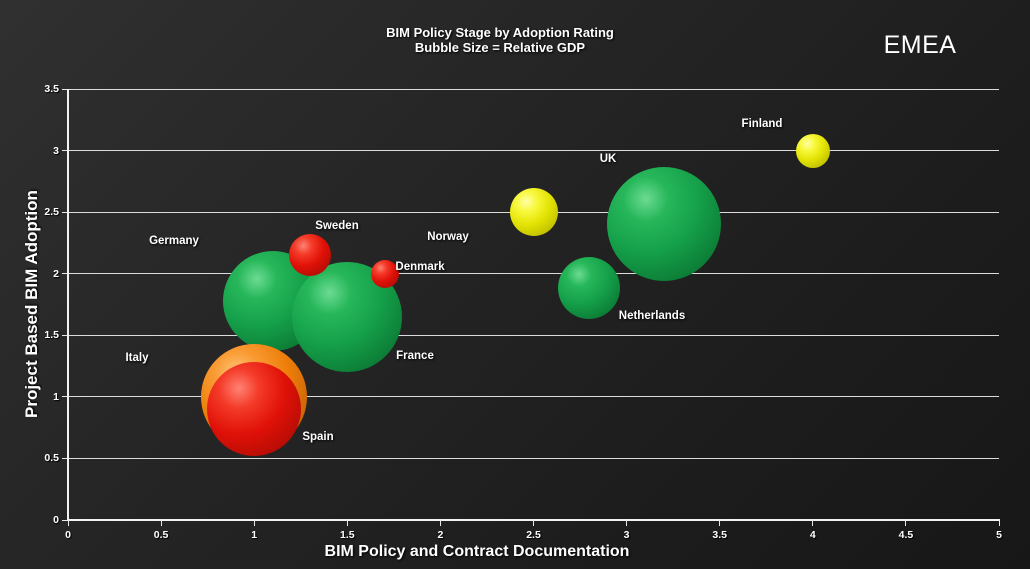 The height and width of the screenshot is (569, 1030). Describe the element at coordinates (533, 458) in the screenshot. I see `gridline-y-0.5` at that location.